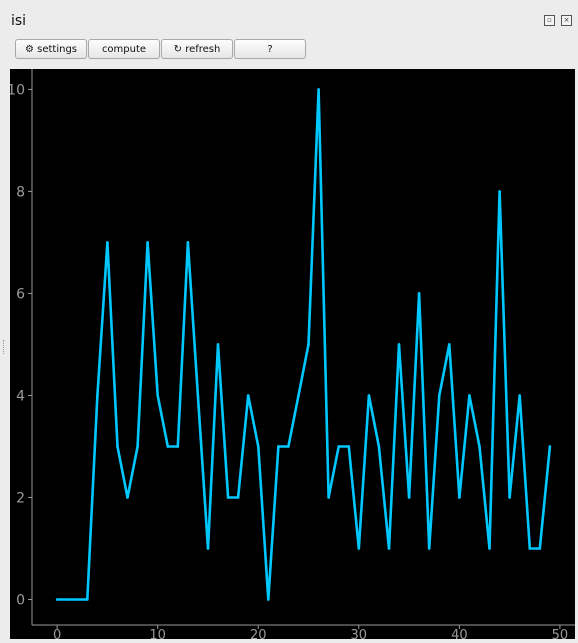 The image size is (578, 643). What do you see at coordinates (157, 633) in the screenshot?
I see `x-tick-label: 10` at bounding box center [157, 633].